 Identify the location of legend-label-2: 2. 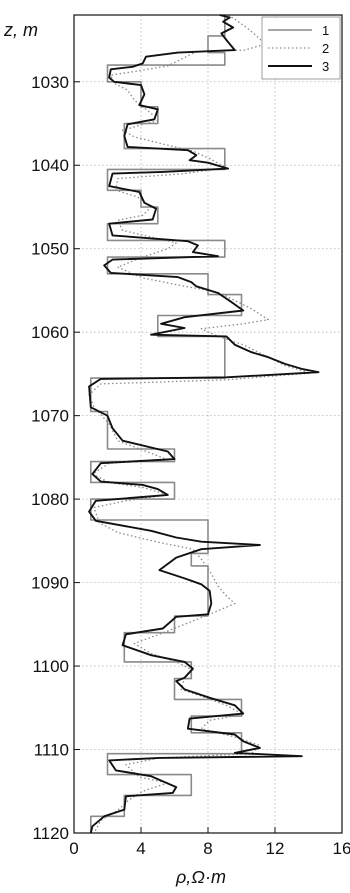
(325, 48).